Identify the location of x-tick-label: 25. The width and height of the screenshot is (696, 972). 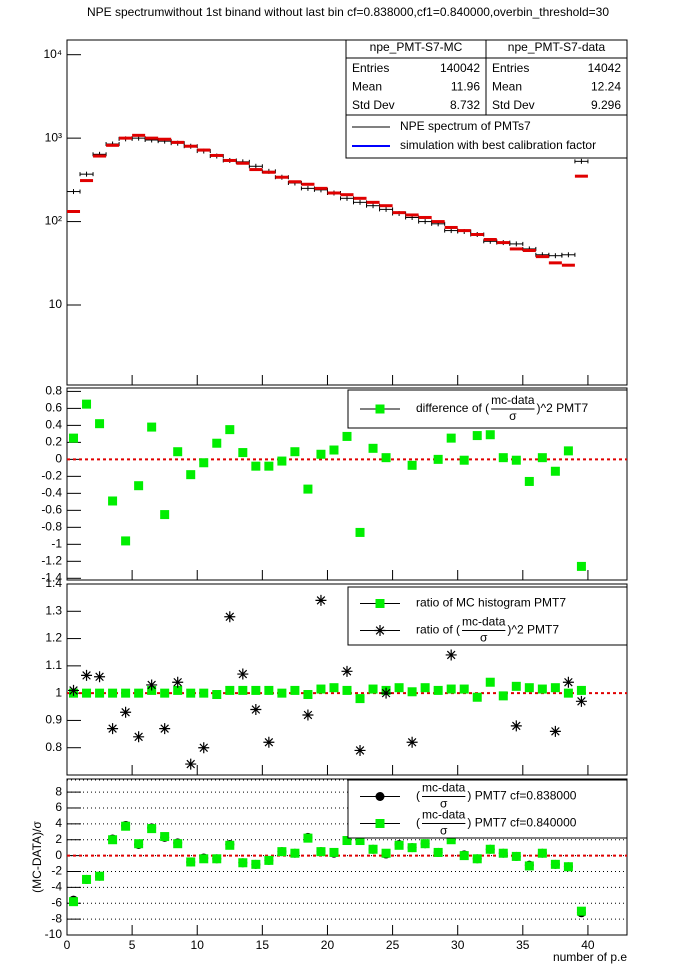
(393, 945).